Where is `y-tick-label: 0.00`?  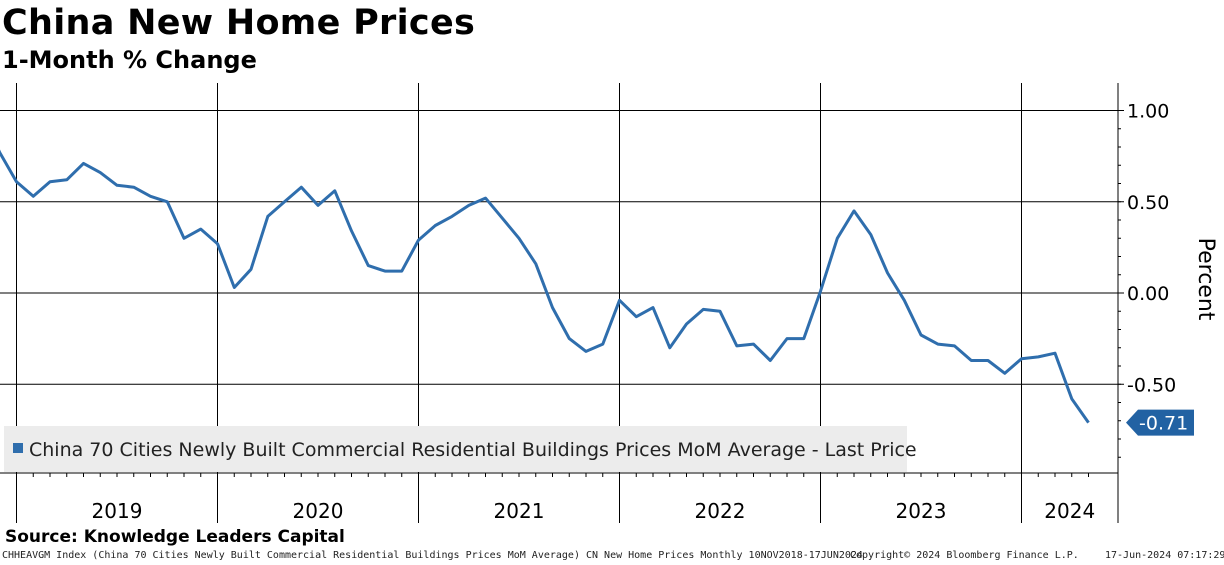
y-tick-label: 0.00 is located at coordinates (1148, 294).